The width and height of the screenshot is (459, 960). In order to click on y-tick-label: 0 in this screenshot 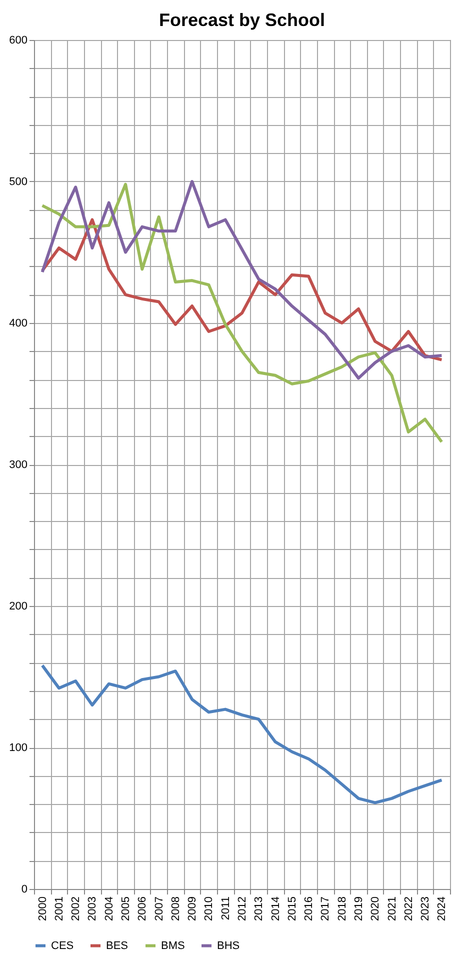, I will do `click(24, 890)`.